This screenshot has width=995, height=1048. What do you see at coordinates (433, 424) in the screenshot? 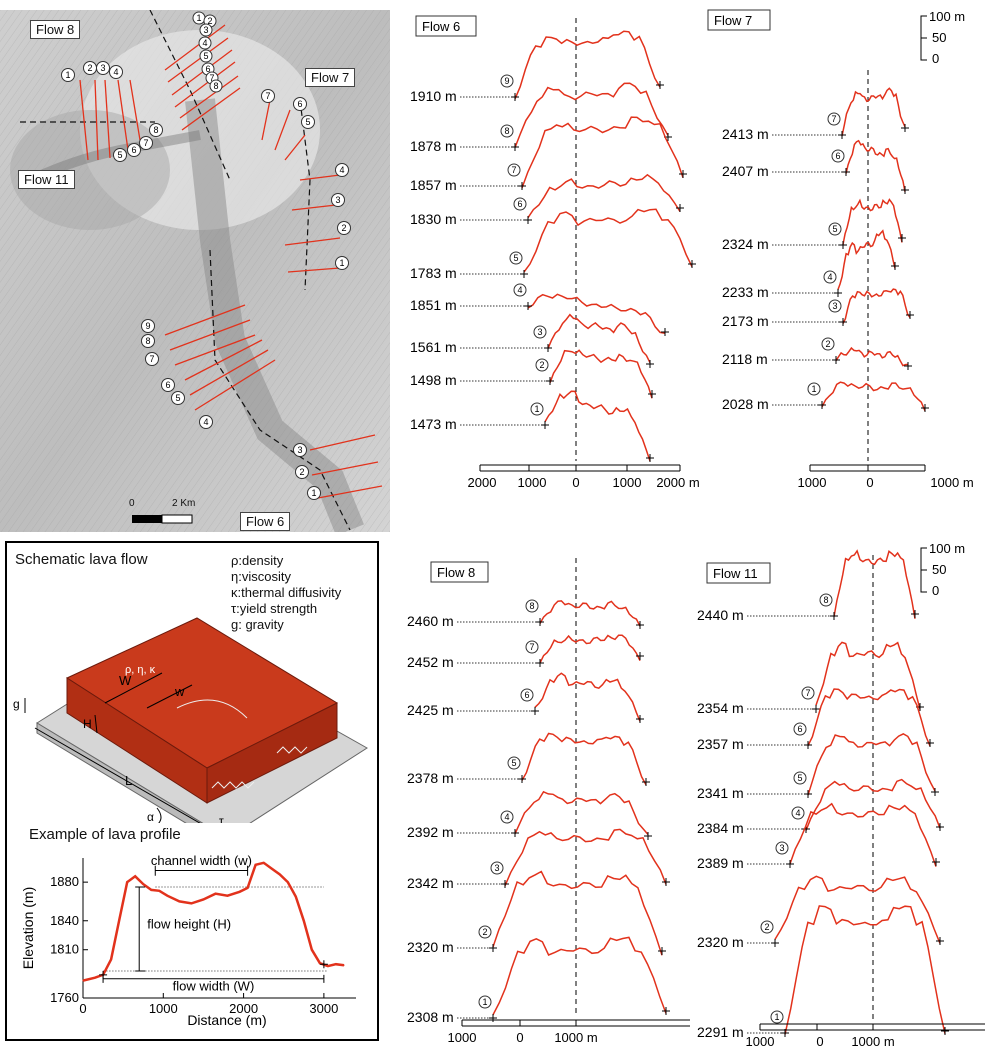
I see `elevation-label: 1473 m` at bounding box center [433, 424].